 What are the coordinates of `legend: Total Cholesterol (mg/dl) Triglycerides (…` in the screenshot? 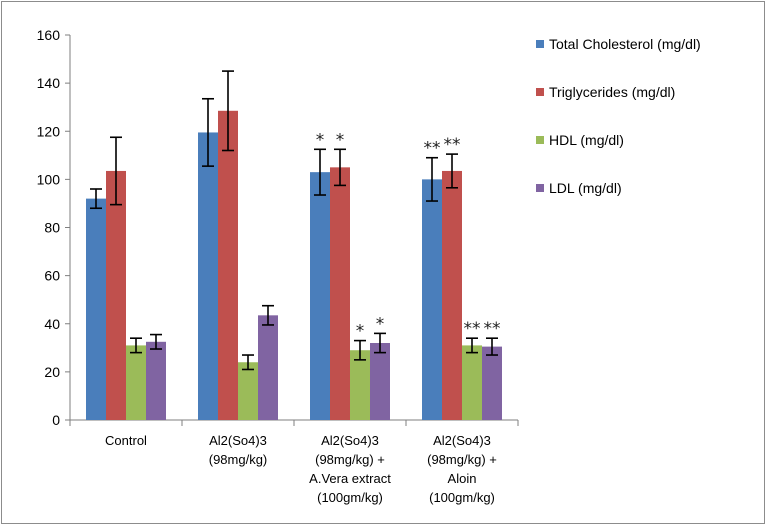 It's located at (618, 116).